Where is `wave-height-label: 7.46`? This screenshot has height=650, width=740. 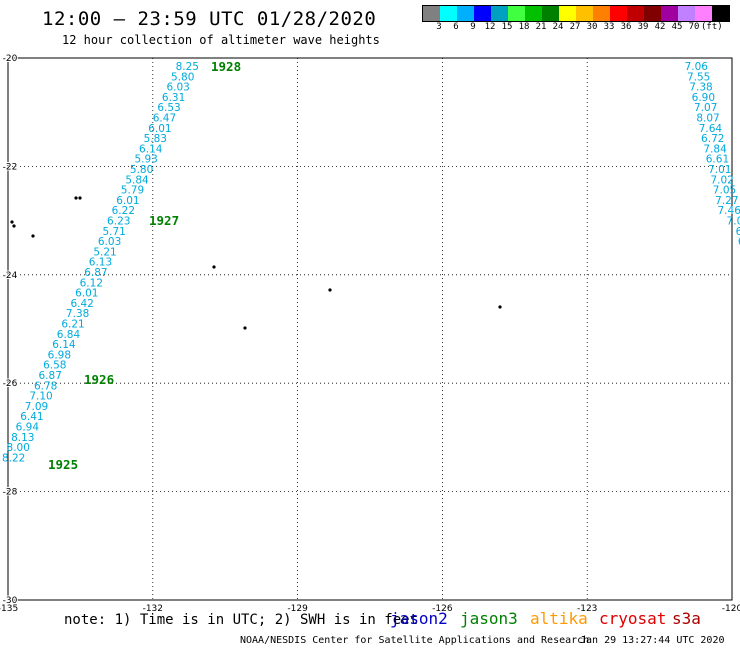 wave-height-label: 7.46 is located at coordinates (729, 211).